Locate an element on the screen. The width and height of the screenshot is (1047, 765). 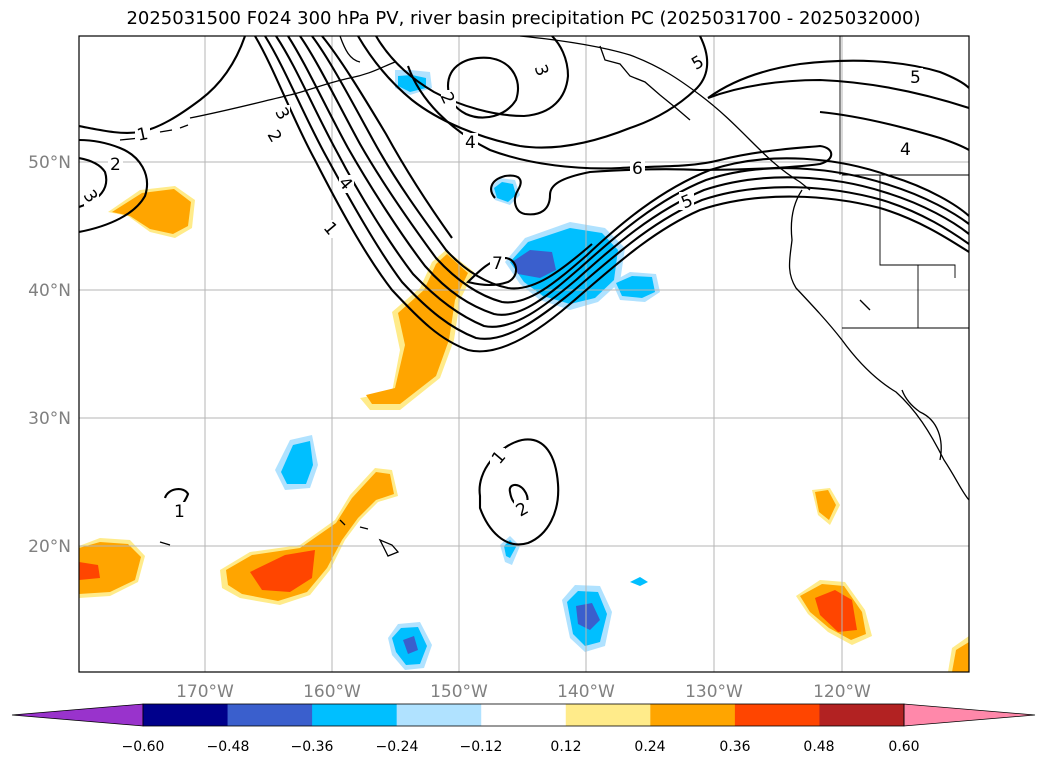
contour-label: 2 is located at coordinates (115, 165).